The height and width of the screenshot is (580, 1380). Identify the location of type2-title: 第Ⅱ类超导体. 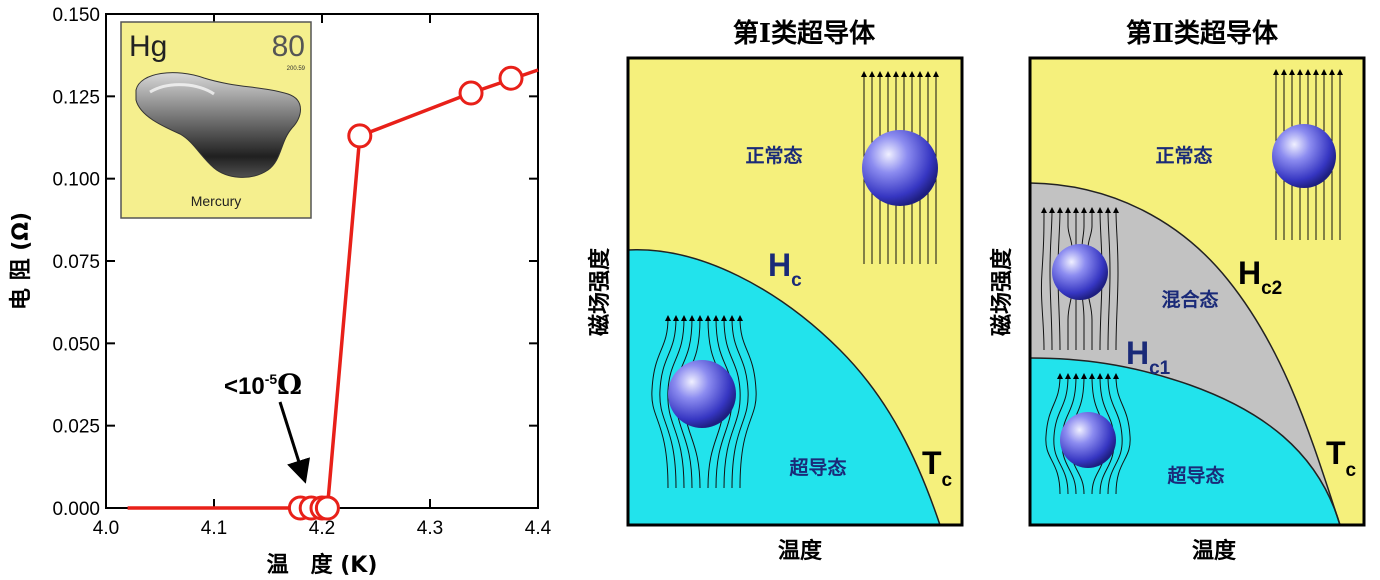
(1202, 33).